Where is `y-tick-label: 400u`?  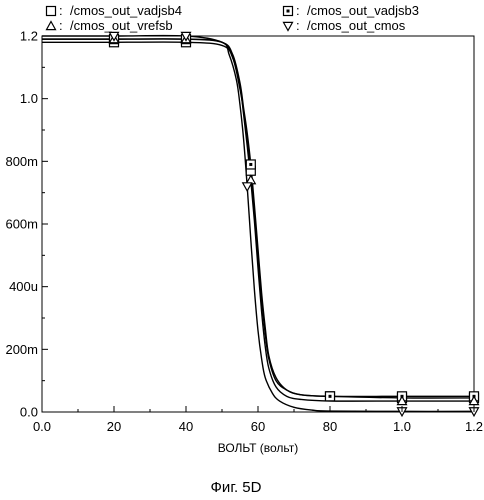
y-tick-label: 400u is located at coordinates (23, 286).